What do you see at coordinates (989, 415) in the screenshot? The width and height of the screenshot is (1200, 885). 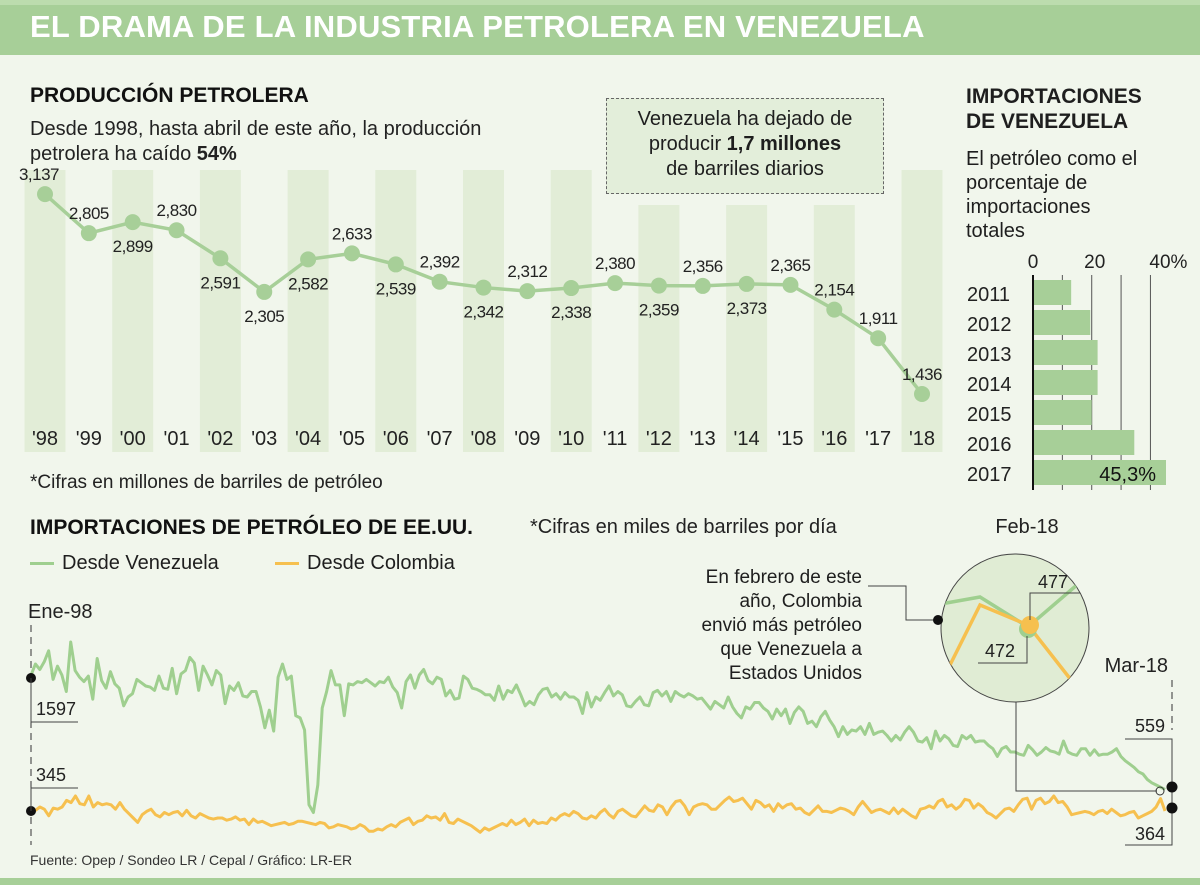 I see `y-tick-label: 2015` at bounding box center [989, 415].